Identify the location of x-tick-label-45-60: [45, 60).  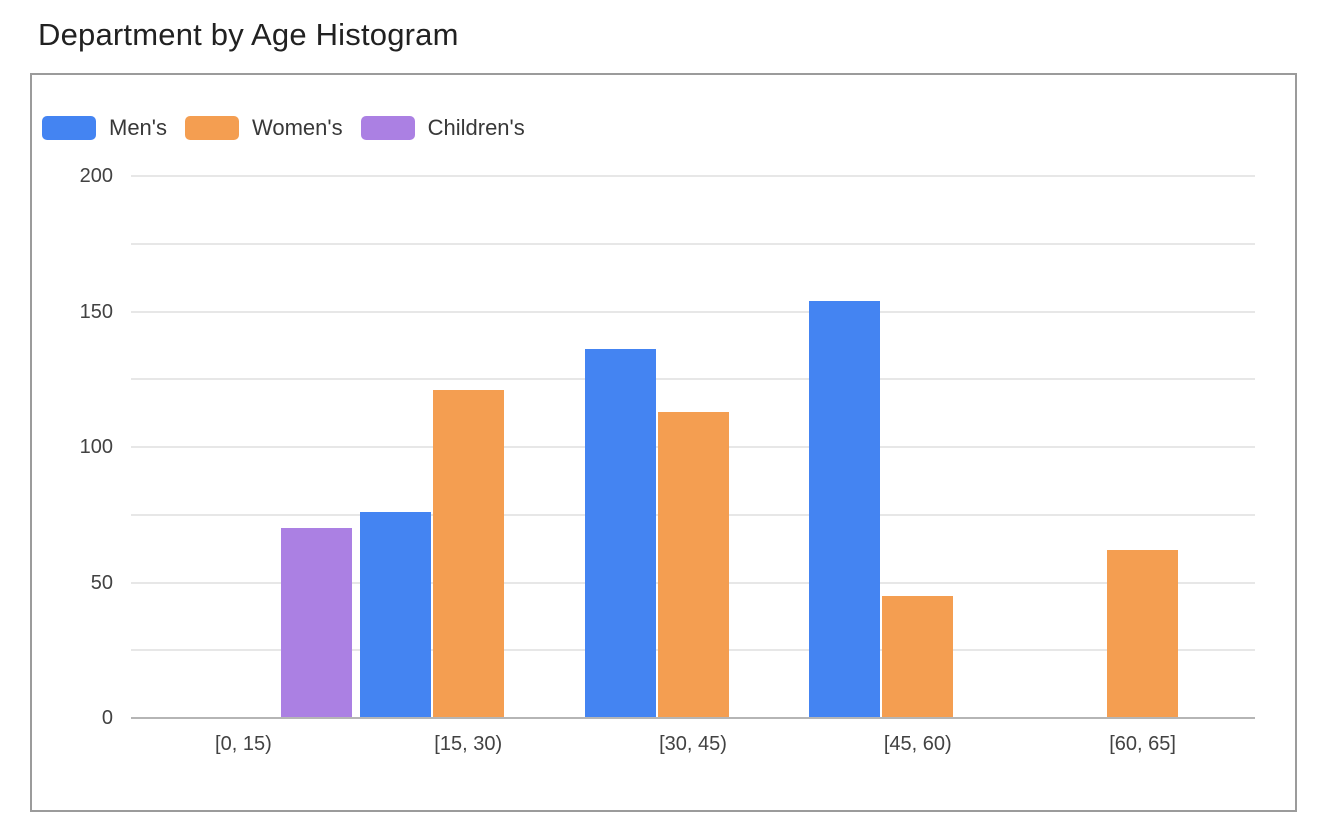
(917, 744).